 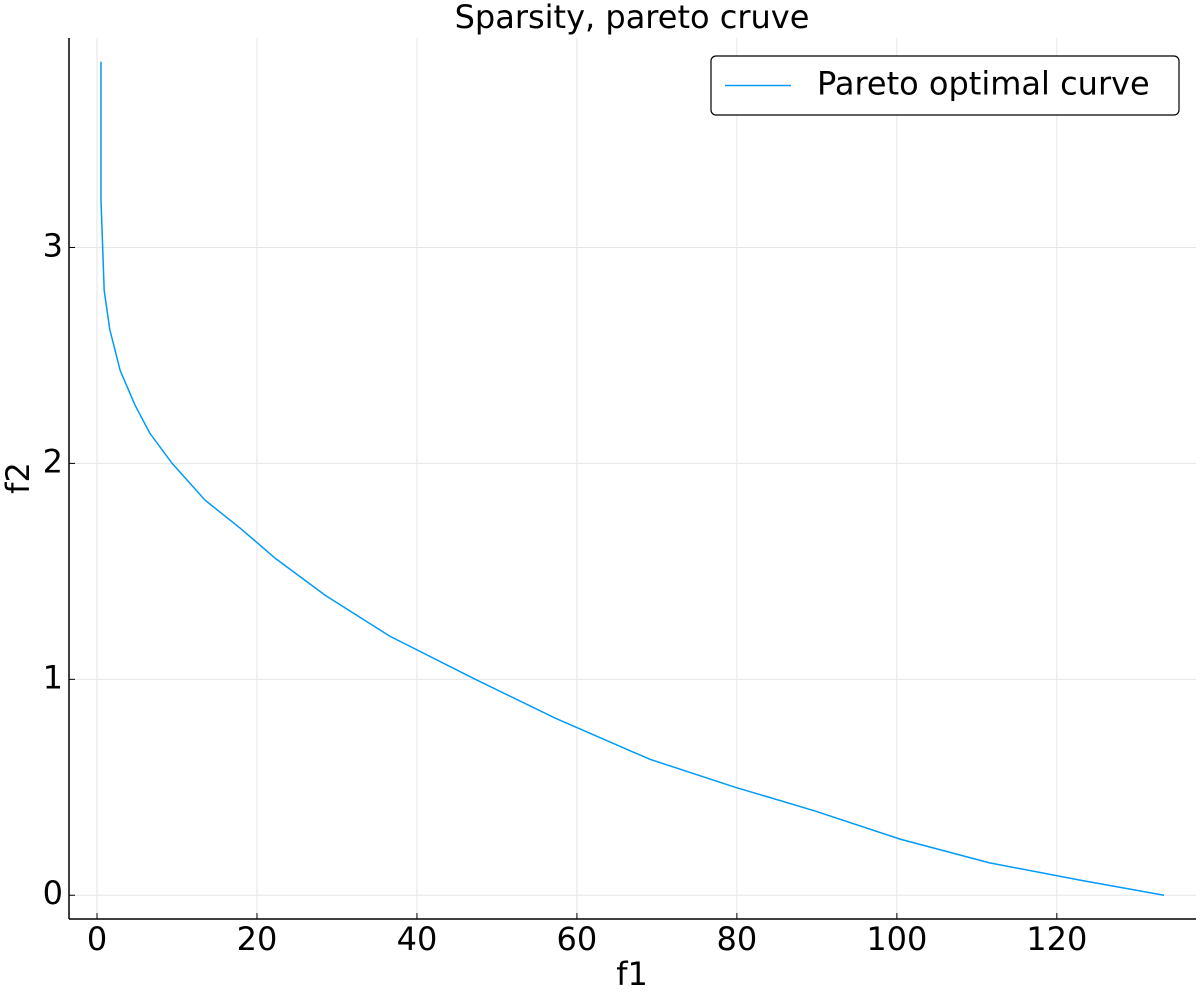 I want to click on legend-label: Pareto optimal curve, so click(x=983, y=84).